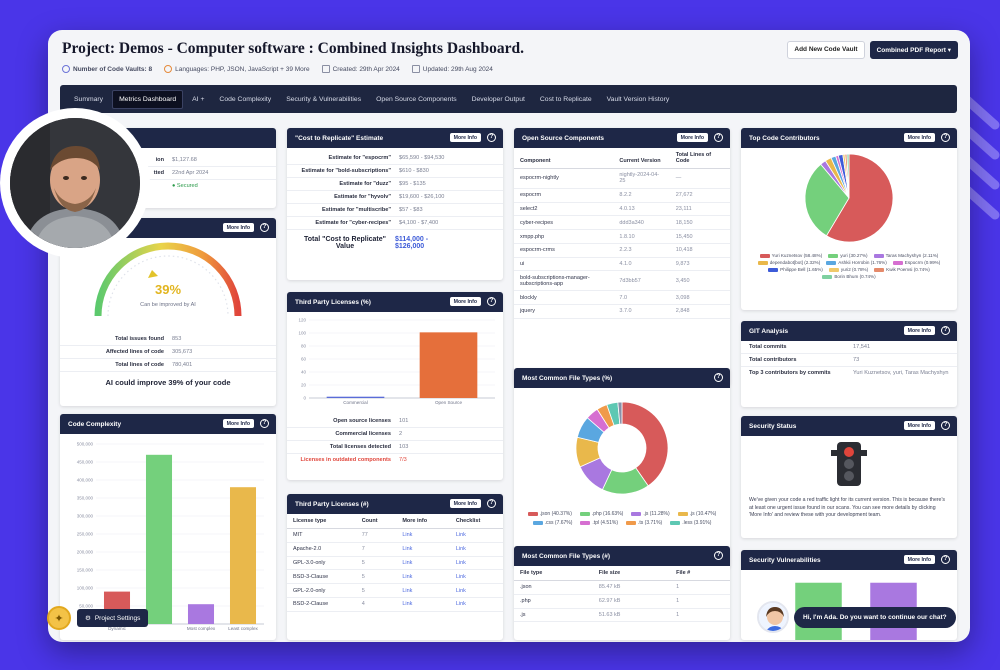  Describe the element at coordinates (650, 523) in the screenshot. I see `legend-label: .ts (3.71%)` at that location.